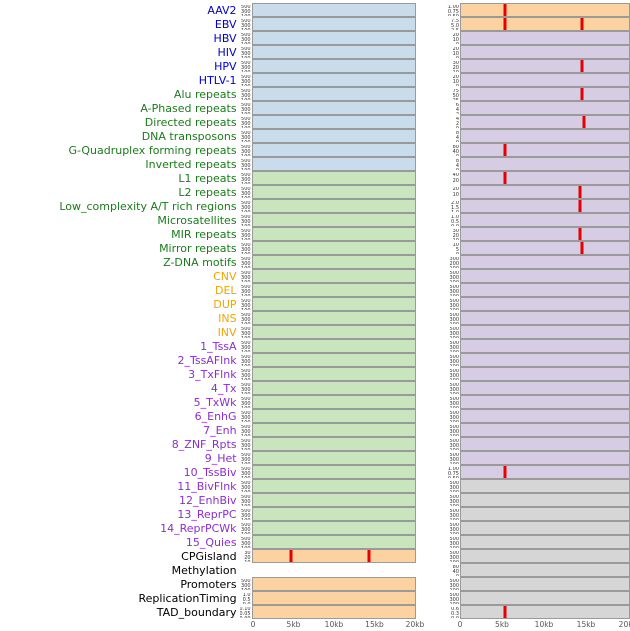  What do you see at coordinates (246, 599) in the screenshot?
I see `y-tick-label: 0.5` at bounding box center [246, 599].